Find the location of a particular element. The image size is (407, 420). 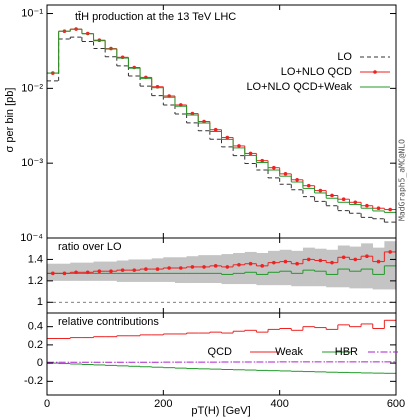

legend-label: HBR is located at coordinates (346, 352).